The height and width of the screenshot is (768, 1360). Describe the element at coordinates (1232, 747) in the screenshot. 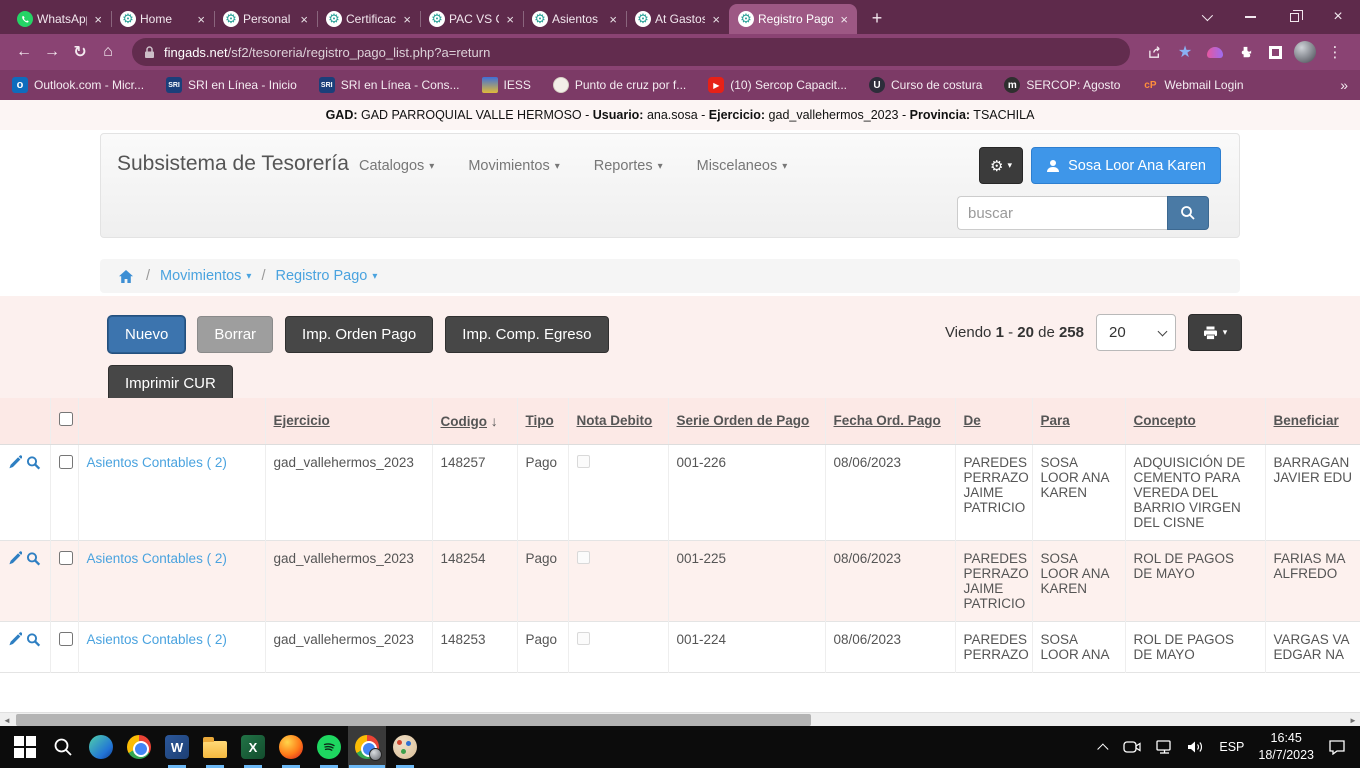

I see `language-indicator: ESP` at that location.